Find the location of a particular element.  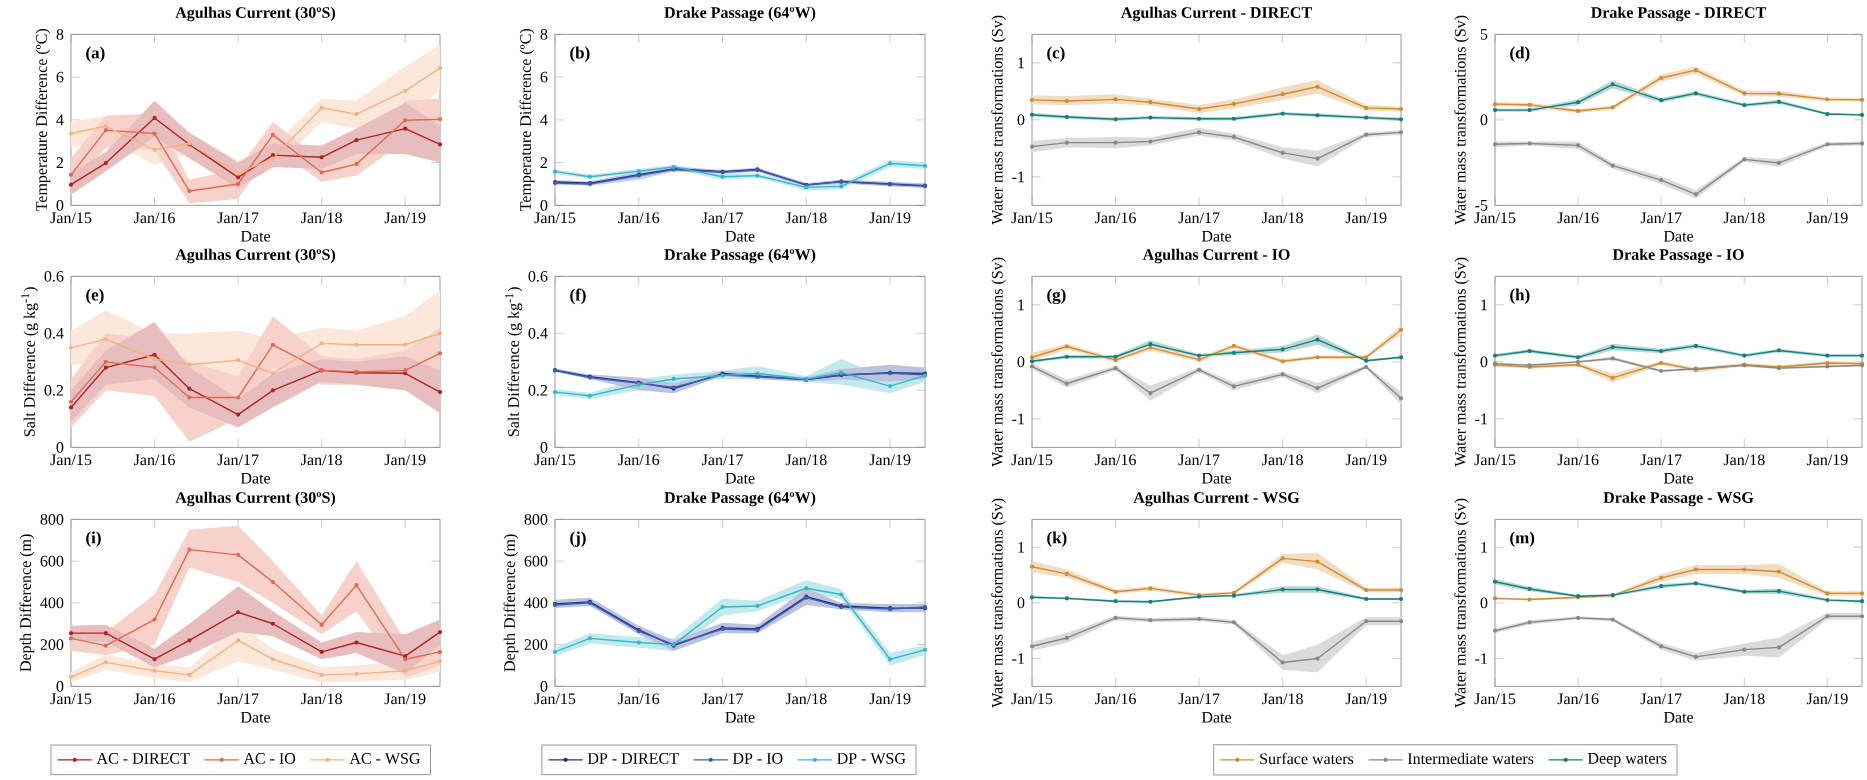

annotation: (j) is located at coordinates (578, 539).